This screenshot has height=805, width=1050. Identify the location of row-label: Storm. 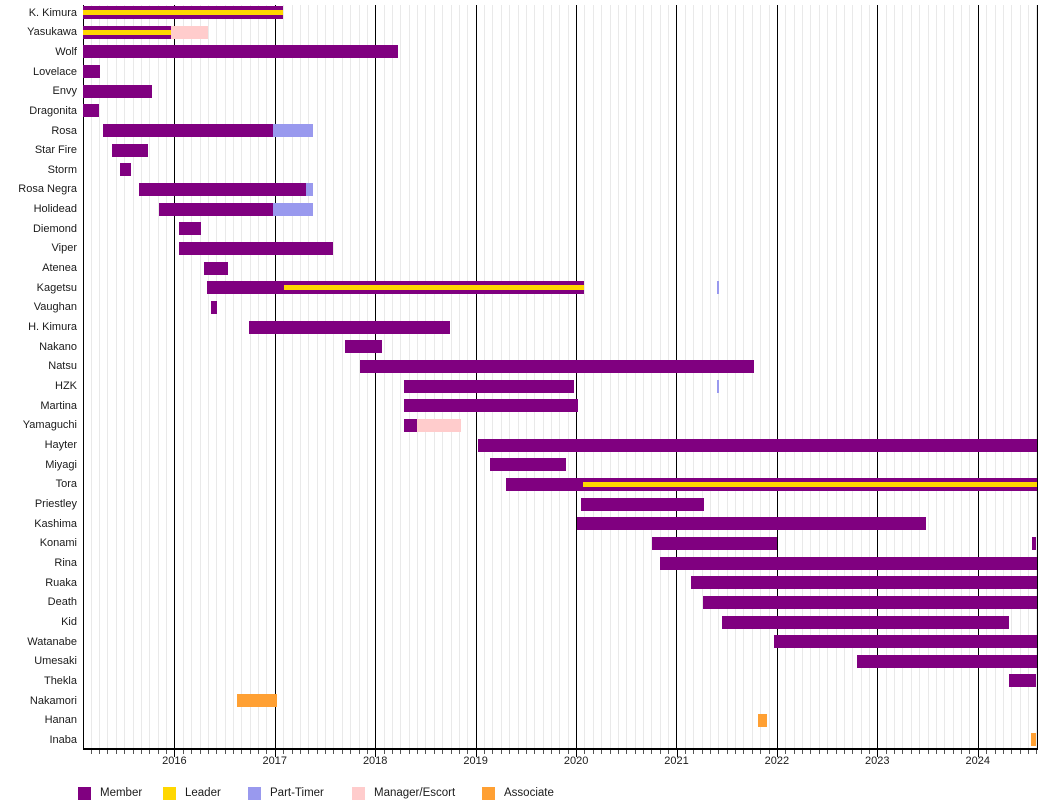
(62, 169).